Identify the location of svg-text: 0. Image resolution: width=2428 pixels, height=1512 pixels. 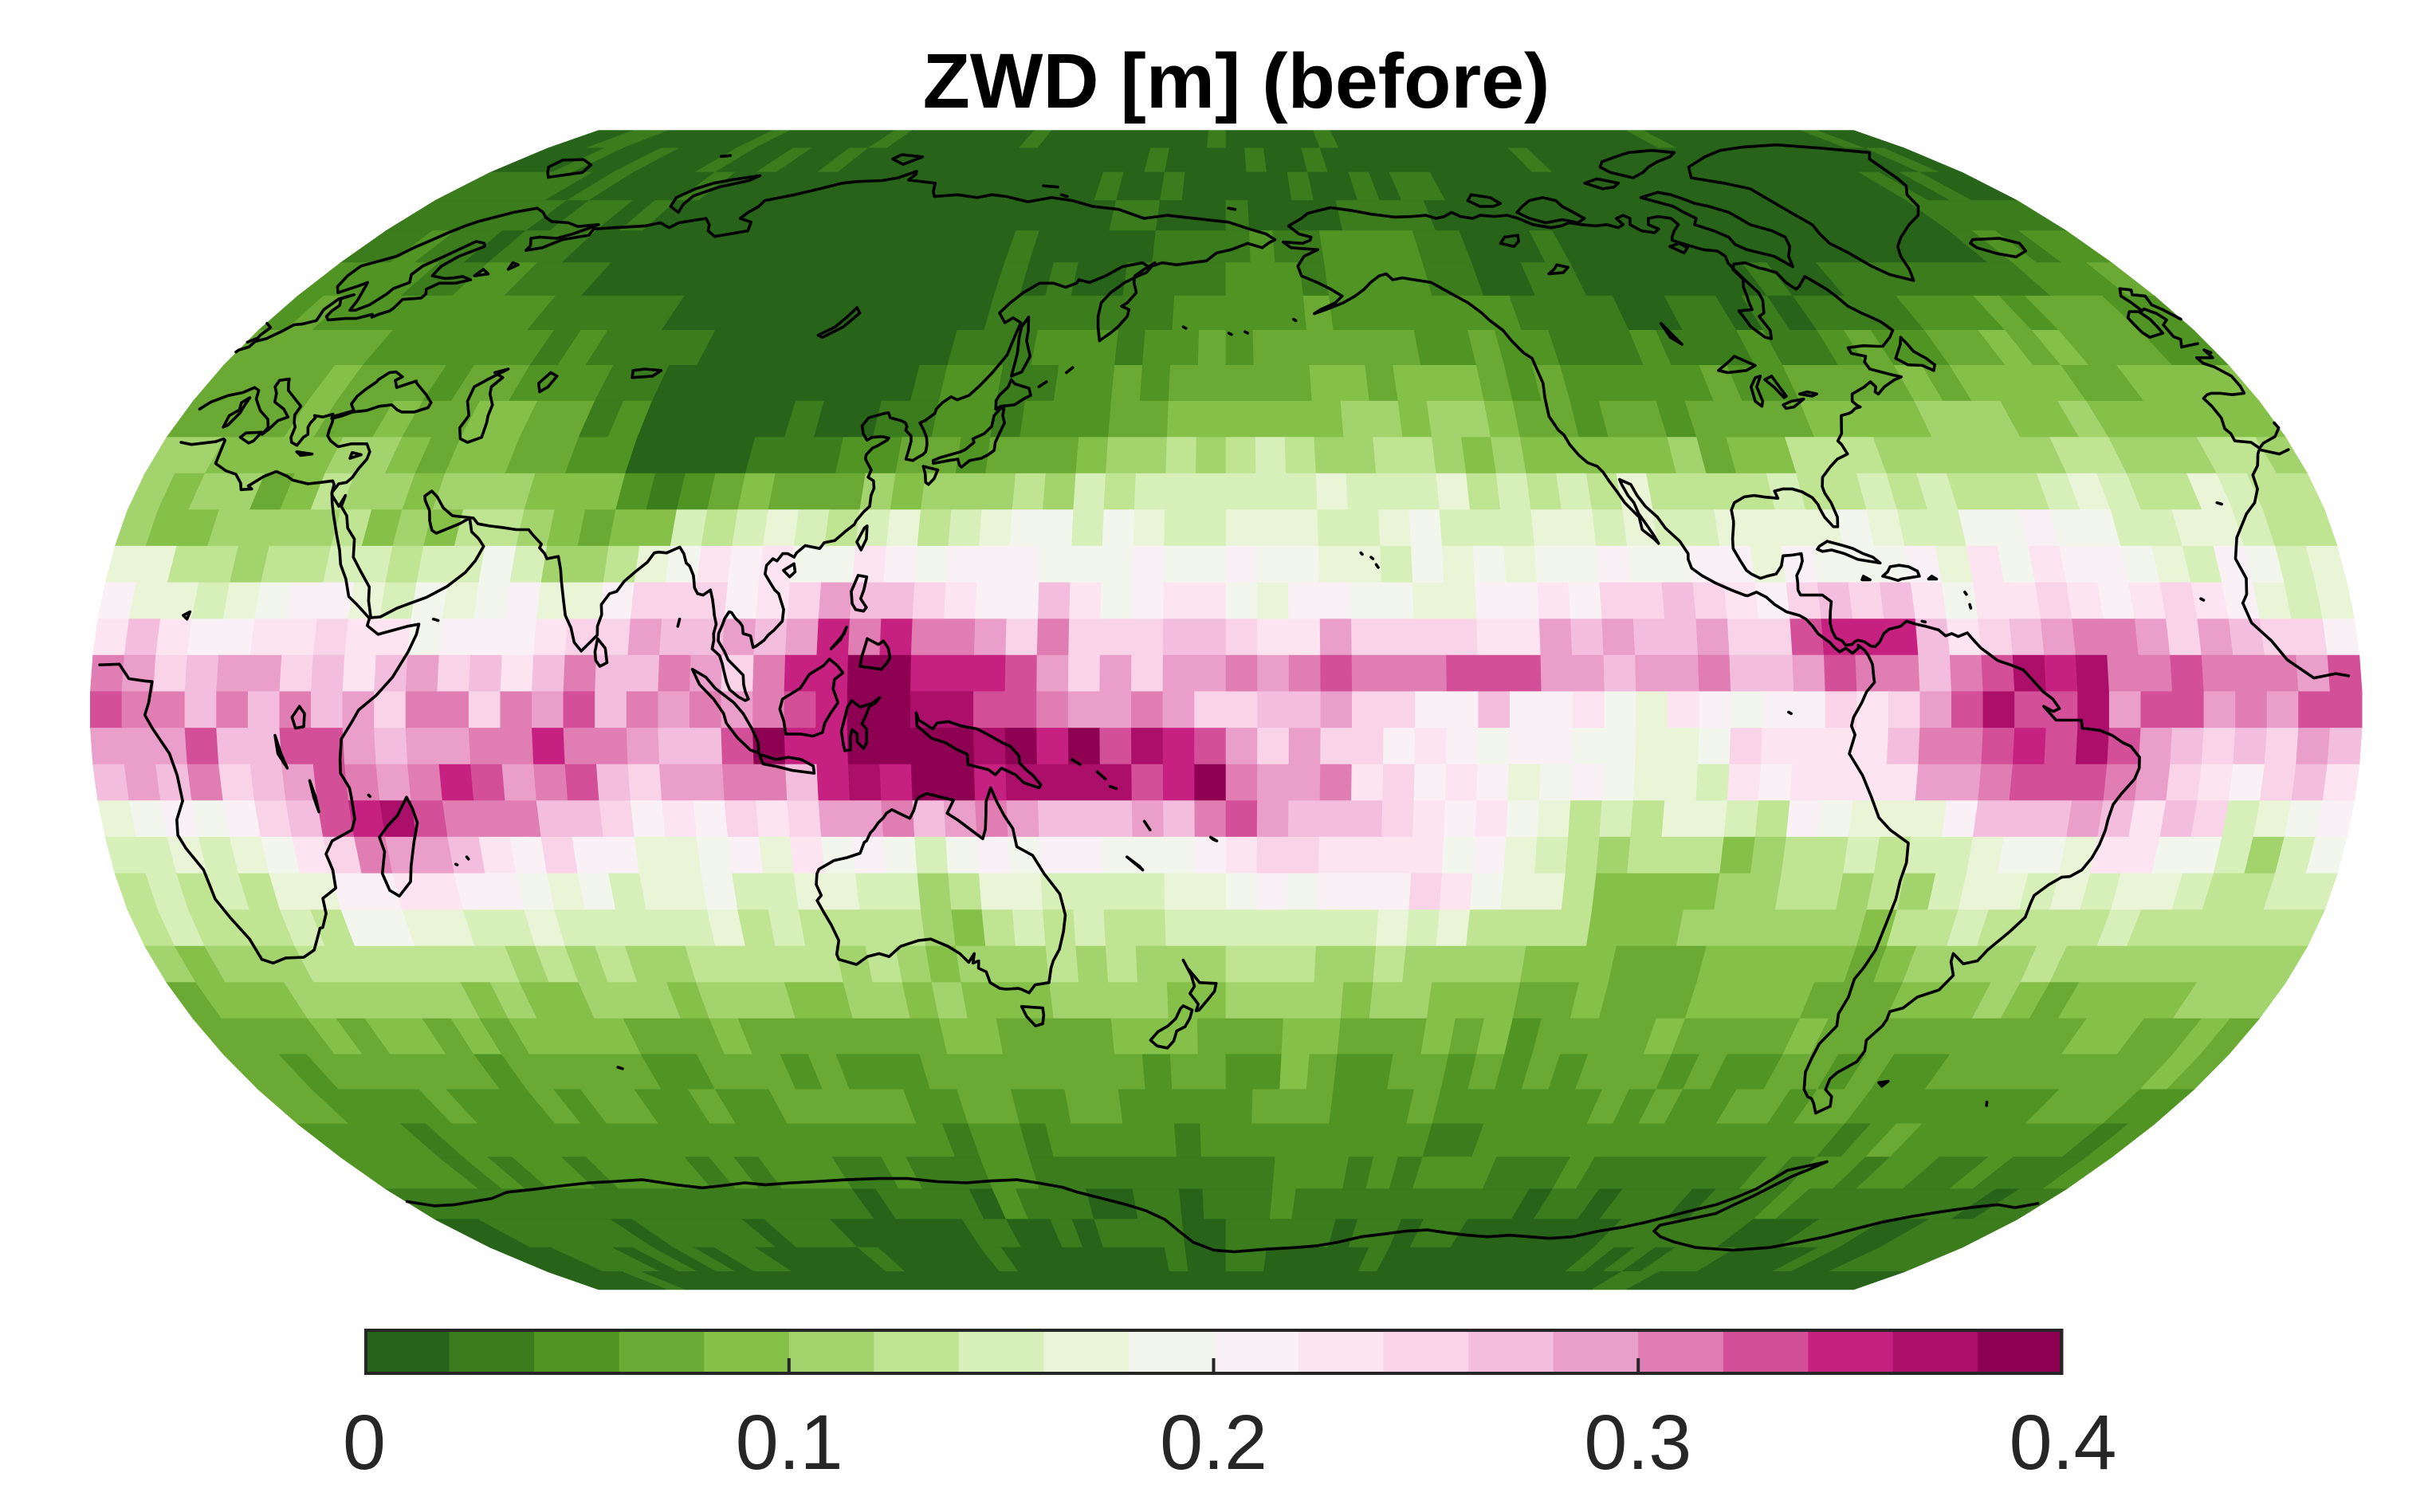
(364, 1442).